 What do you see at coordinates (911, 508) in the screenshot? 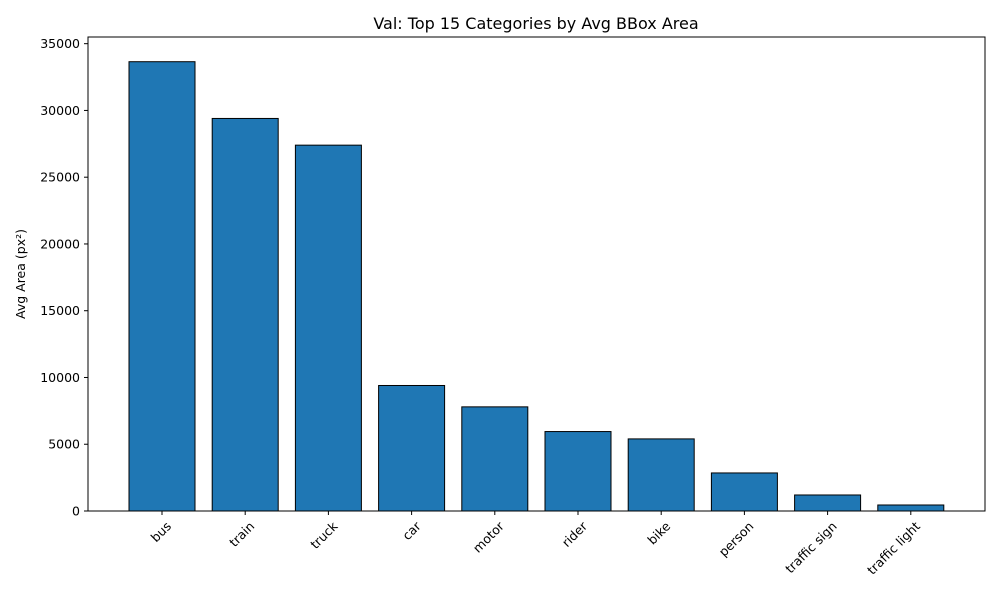
I see `bar-traffic-light` at bounding box center [911, 508].